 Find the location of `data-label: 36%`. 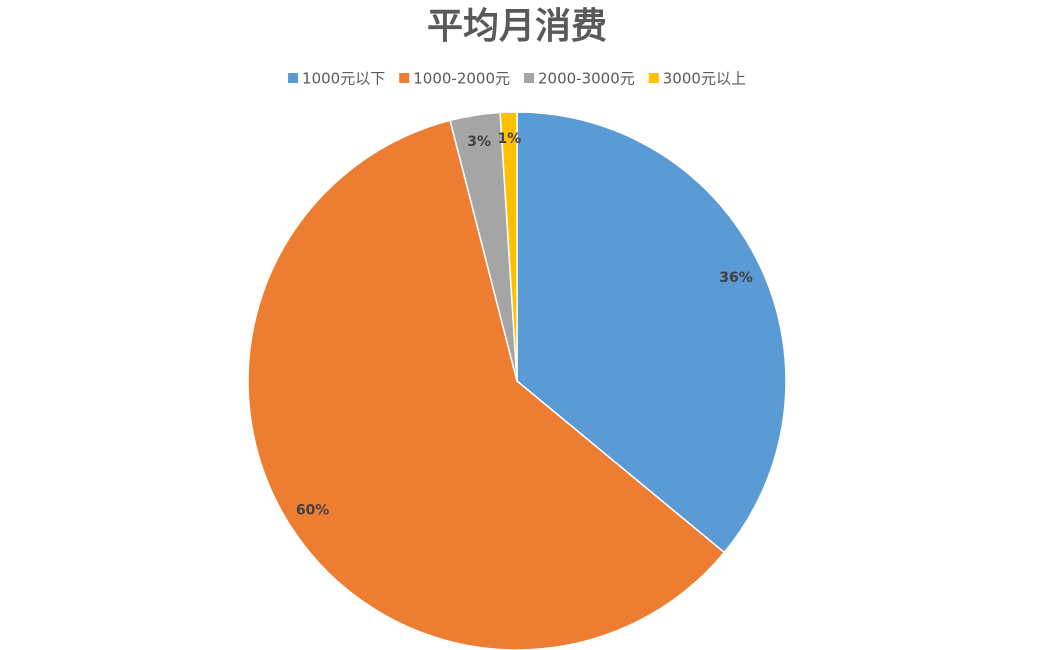

data-label: 36% is located at coordinates (736, 278).